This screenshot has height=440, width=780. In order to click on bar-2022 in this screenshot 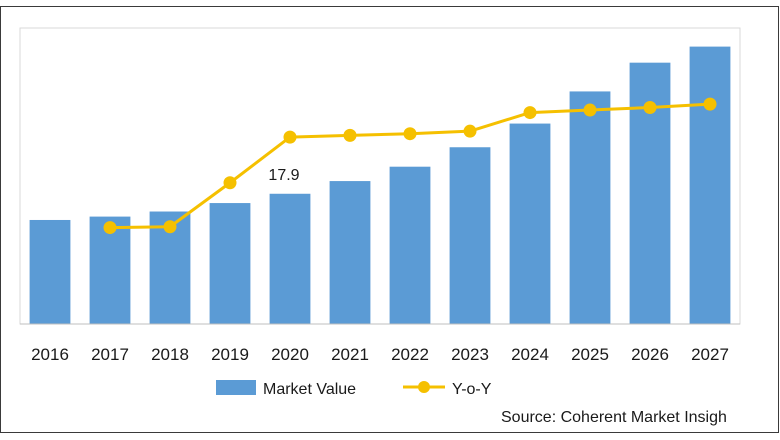, I will do `click(410, 245)`.